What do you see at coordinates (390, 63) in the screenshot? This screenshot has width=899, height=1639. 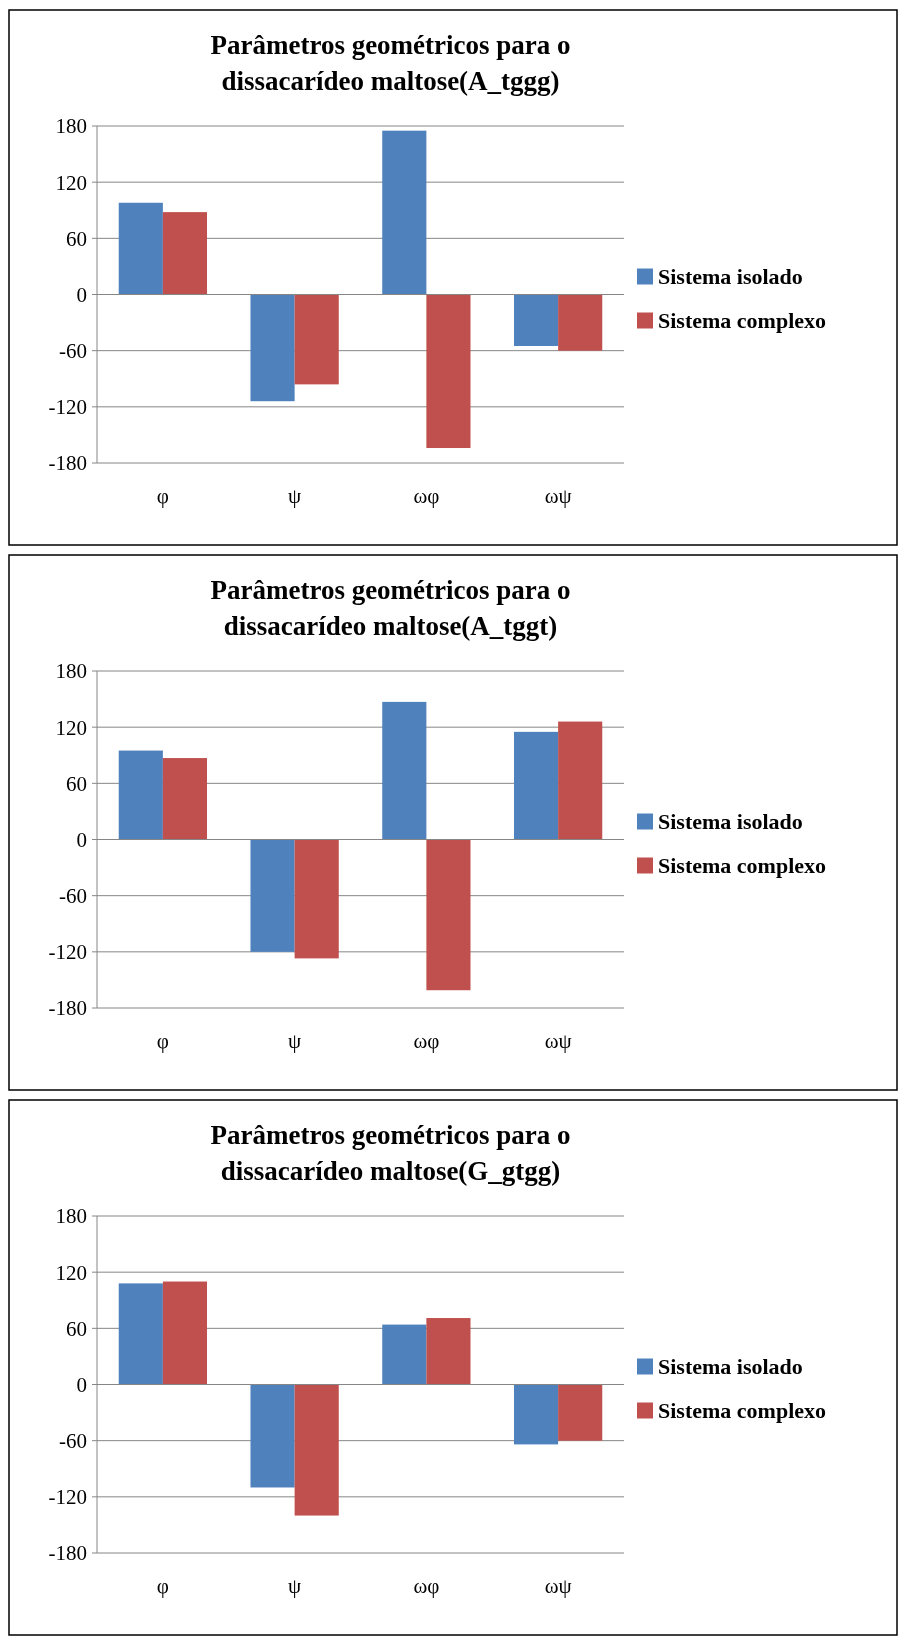 I see `chart-title: Parâmetros geométricos para o dissacarídeo maltose(A_tggg)` at bounding box center [390, 63].